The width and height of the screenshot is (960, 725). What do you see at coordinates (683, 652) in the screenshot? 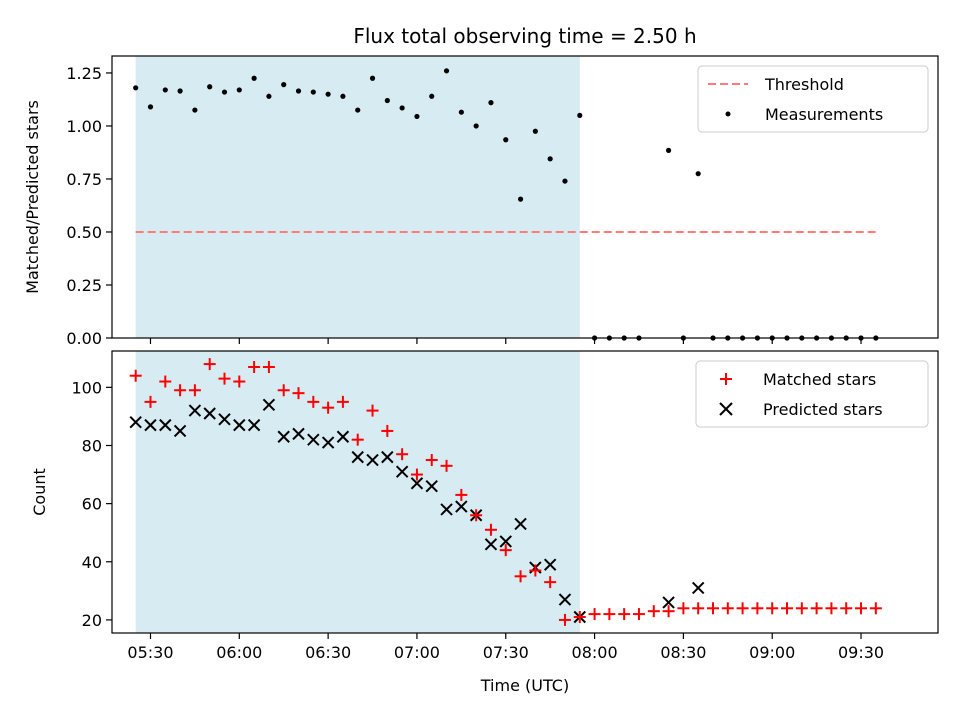
I see `x-tick-label: 08:30` at bounding box center [683, 652].